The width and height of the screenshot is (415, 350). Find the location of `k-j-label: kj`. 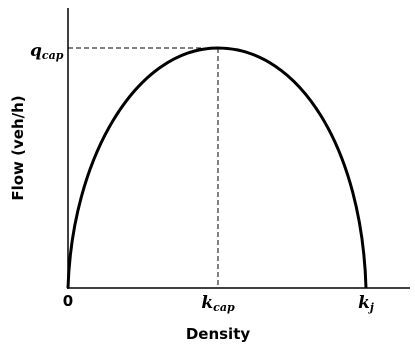

k-j-label: kj is located at coordinates (366, 303).